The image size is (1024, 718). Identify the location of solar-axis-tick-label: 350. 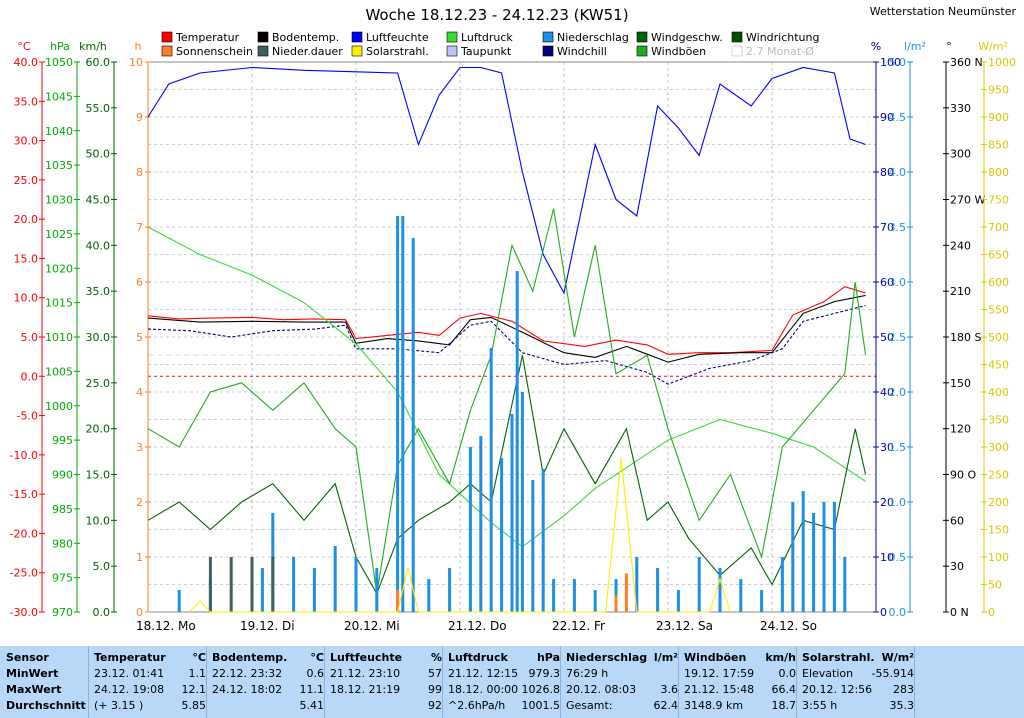
(998, 420).